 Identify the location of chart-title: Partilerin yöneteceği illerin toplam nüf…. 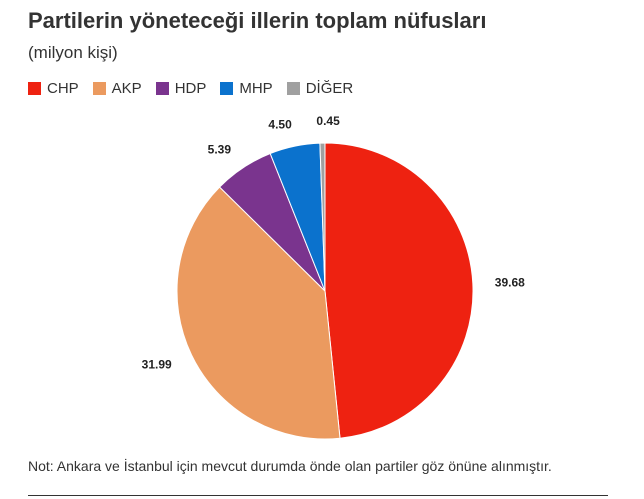
(257, 20).